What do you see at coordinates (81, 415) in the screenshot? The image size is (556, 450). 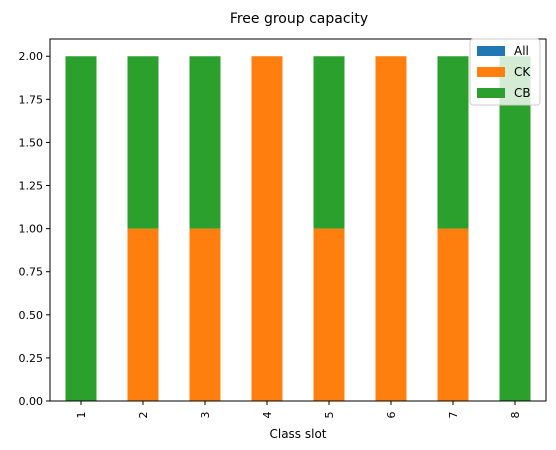 I see `x-tick-label: 1` at bounding box center [81, 415].